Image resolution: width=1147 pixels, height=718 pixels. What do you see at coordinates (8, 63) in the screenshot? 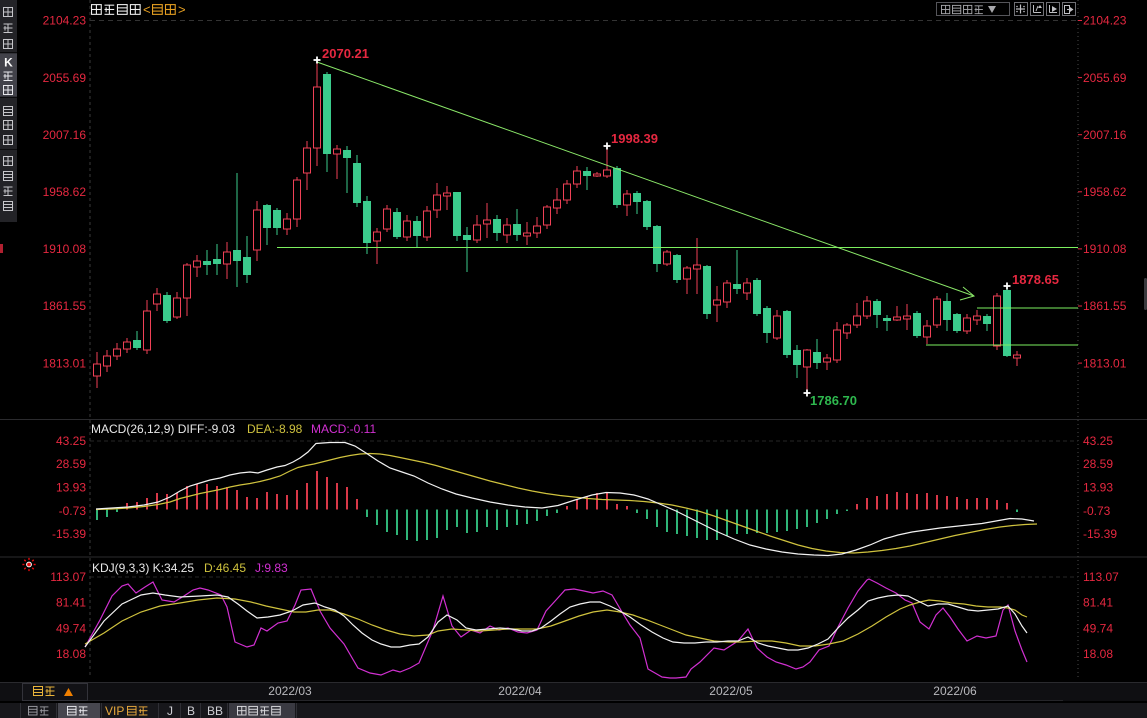
I see `svg-text: K` at bounding box center [8, 63].